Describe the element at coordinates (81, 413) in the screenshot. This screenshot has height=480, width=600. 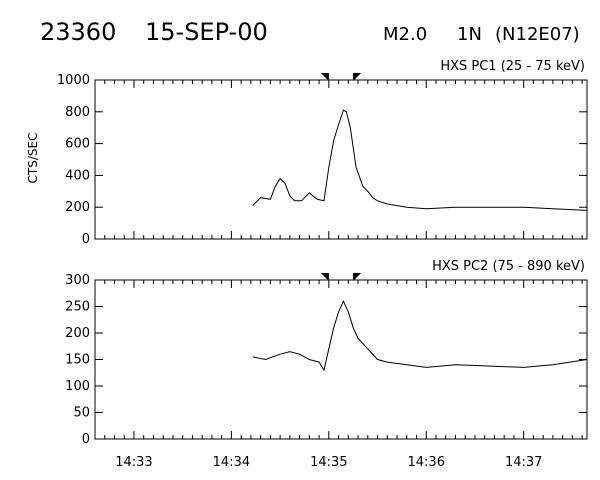
I see `y-tick-label: 50` at that location.